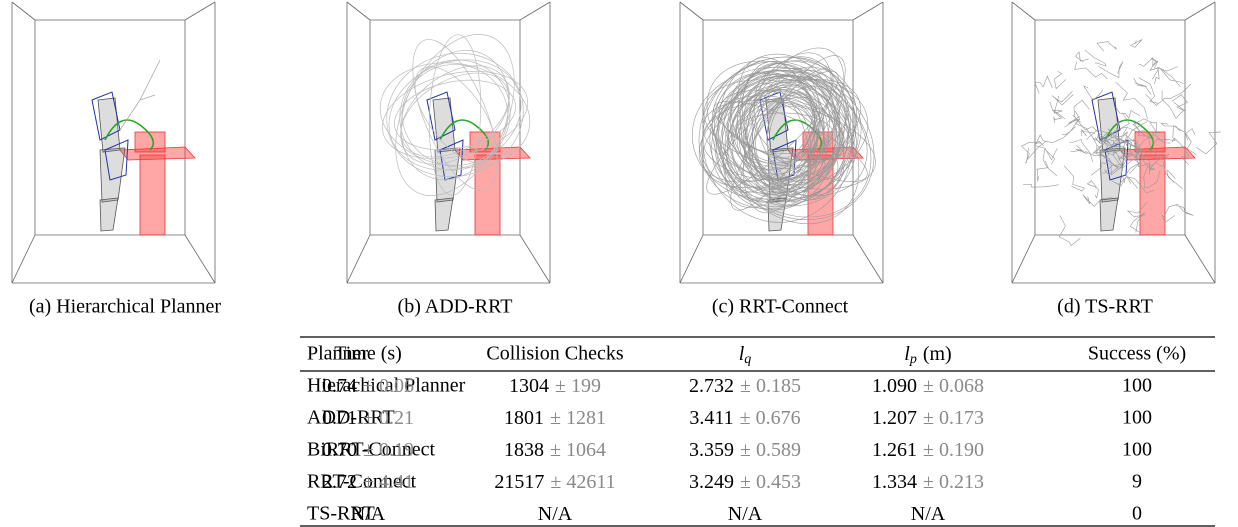 The height and width of the screenshot is (527, 1238). Describe the element at coordinates (368, 354) in the screenshot. I see `header-cell: Time (s)` at that location.